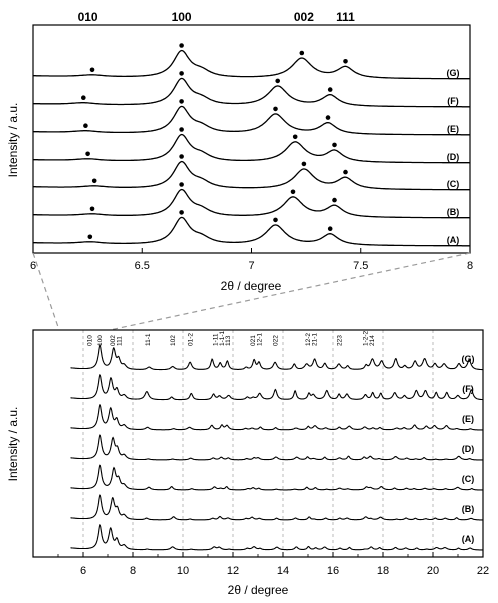  What do you see at coordinates (290, 291) in the screenshot?
I see `zoom-connector-right` at bounding box center [290, 291].